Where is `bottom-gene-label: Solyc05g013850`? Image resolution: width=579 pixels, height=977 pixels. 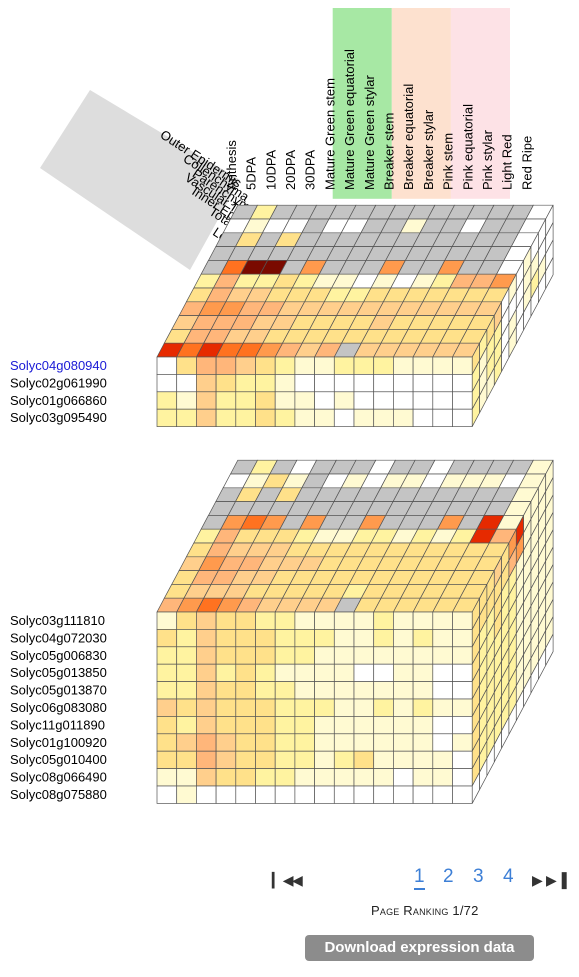 bottom-gene-label: Solyc05g013850 is located at coordinates (58, 672).